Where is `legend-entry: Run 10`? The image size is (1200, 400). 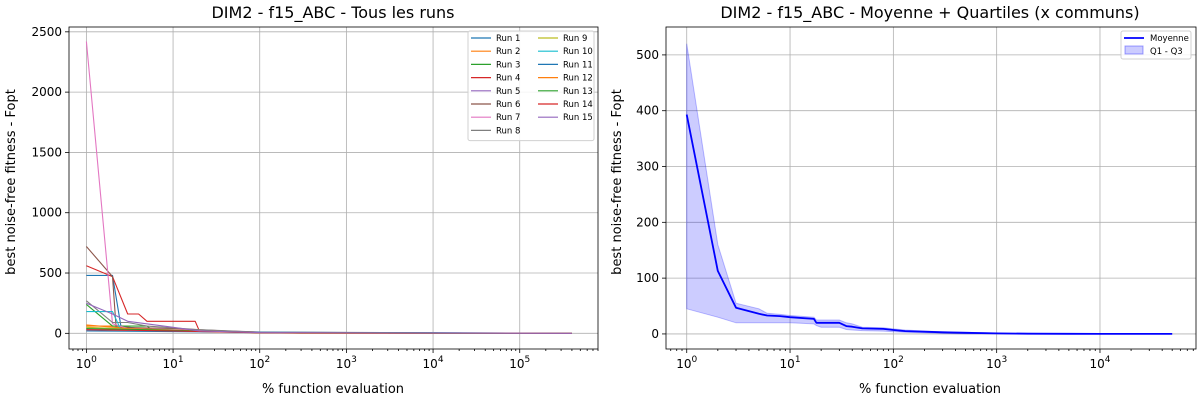 legend-entry: Run 10 is located at coordinates (578, 52).